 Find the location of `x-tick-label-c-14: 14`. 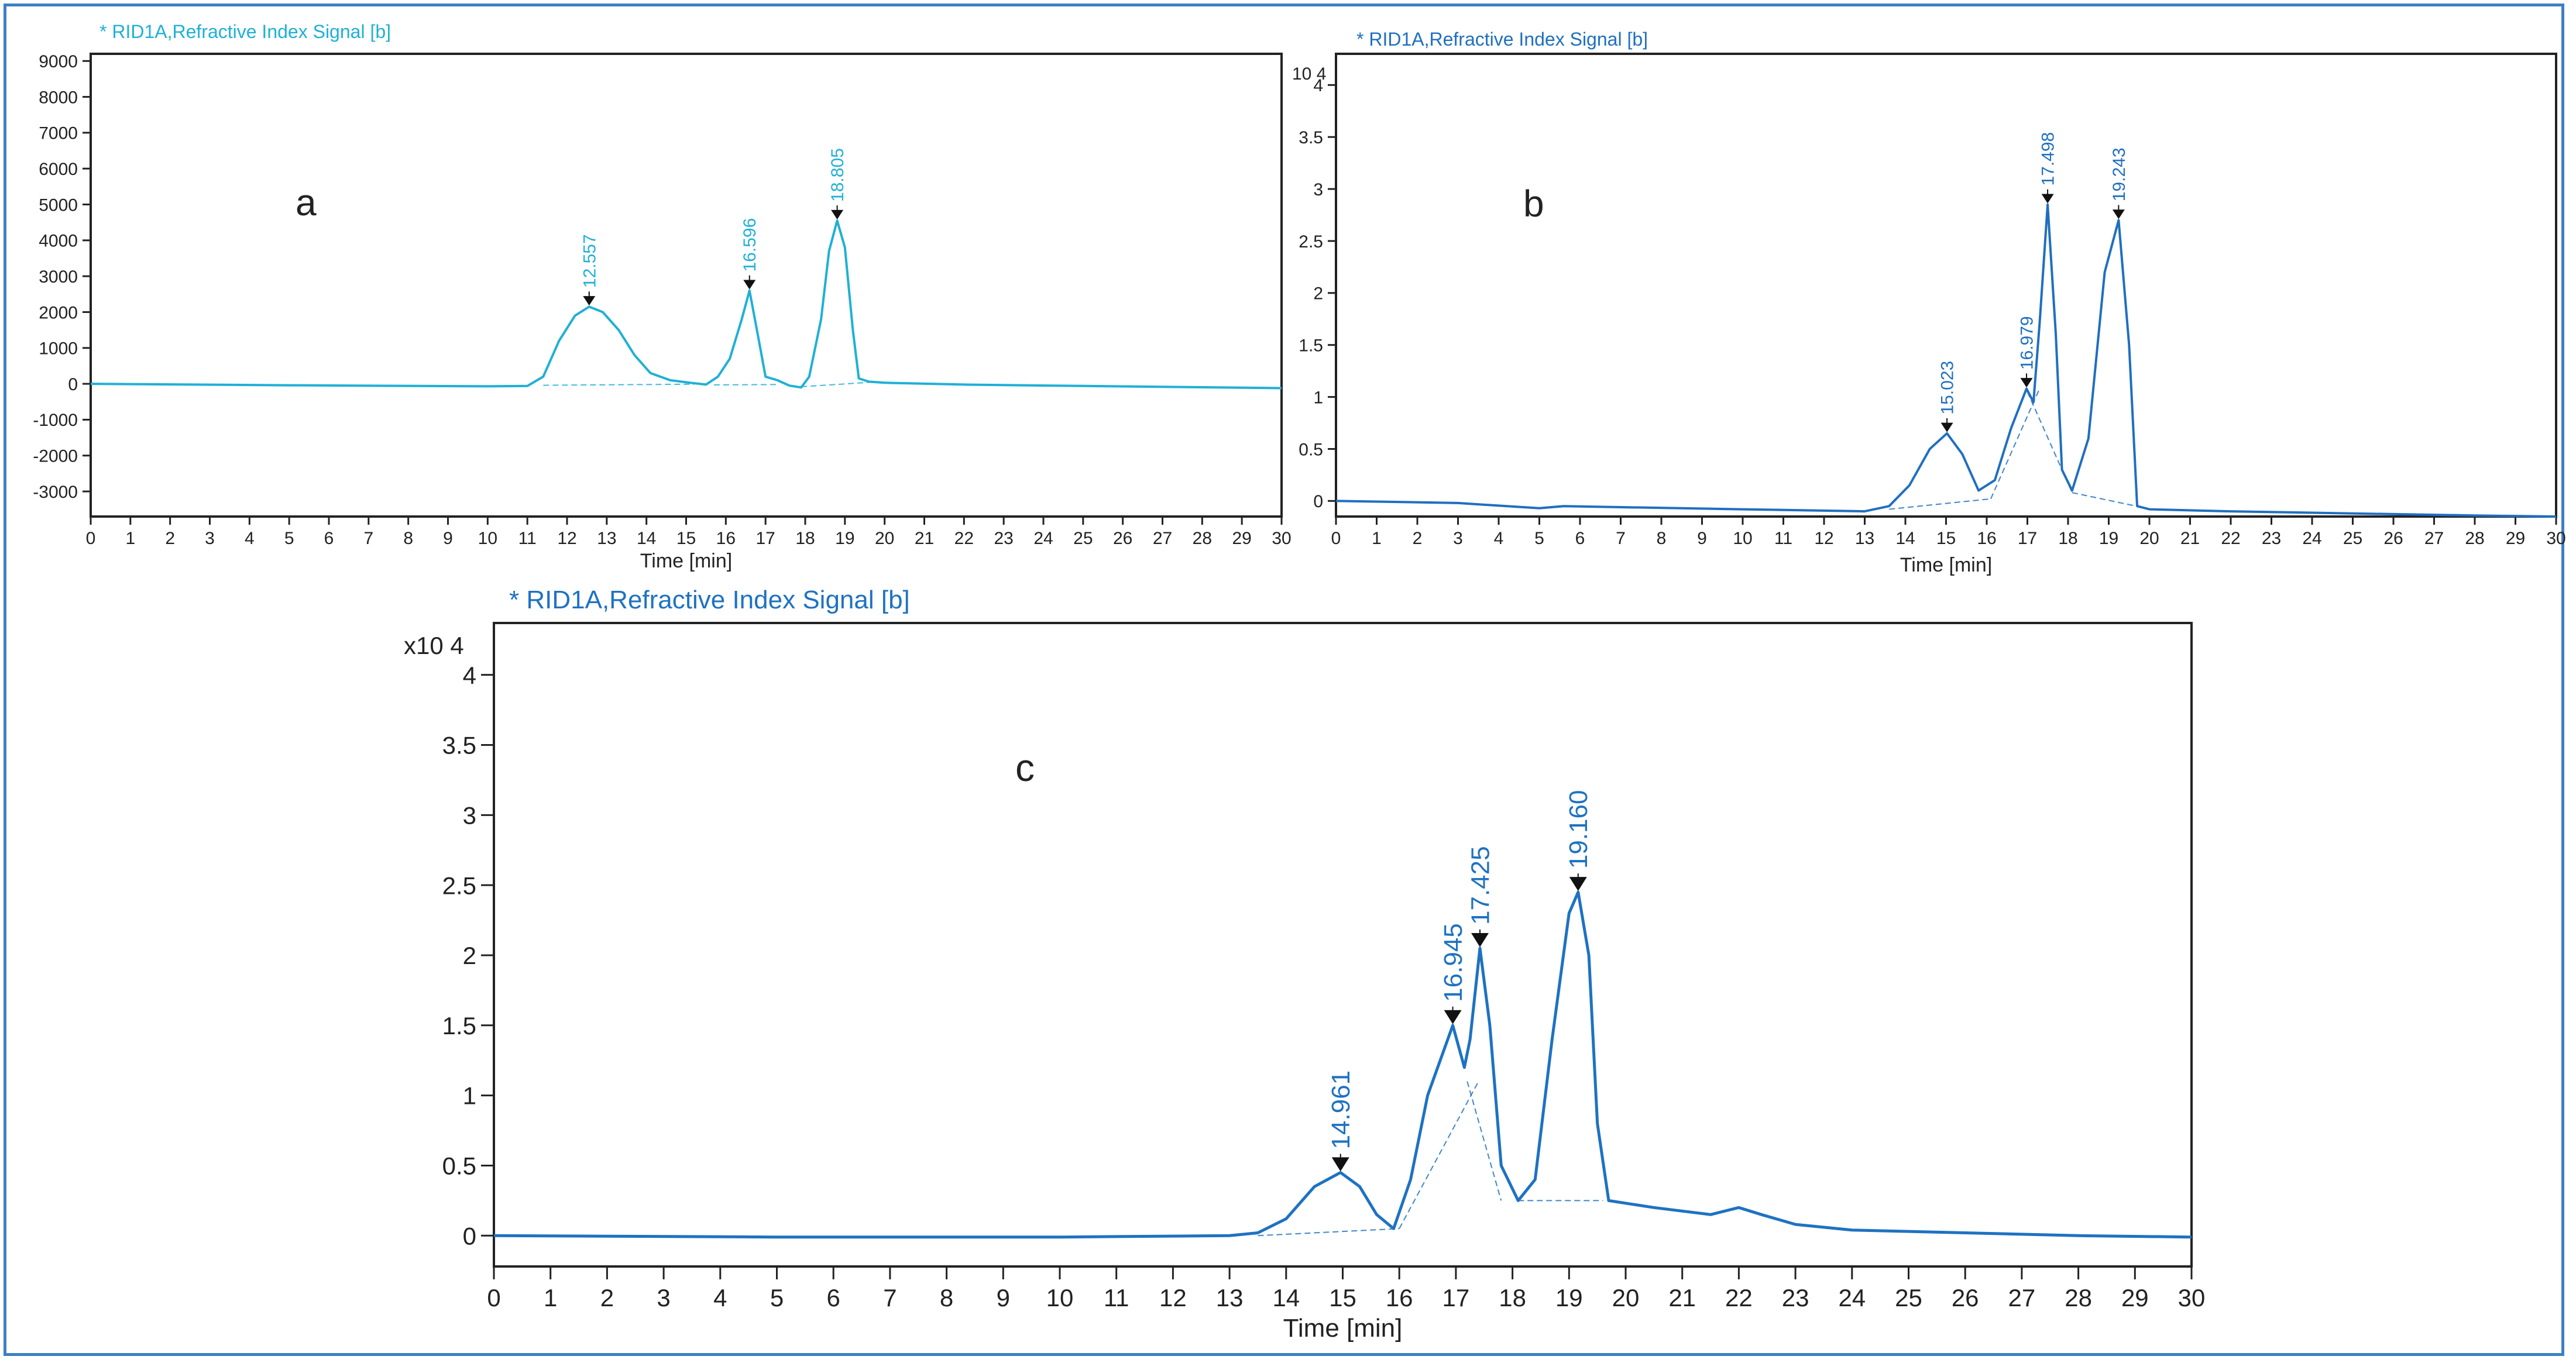

x-tick-label-c-14: 14 is located at coordinates (1286, 1298).